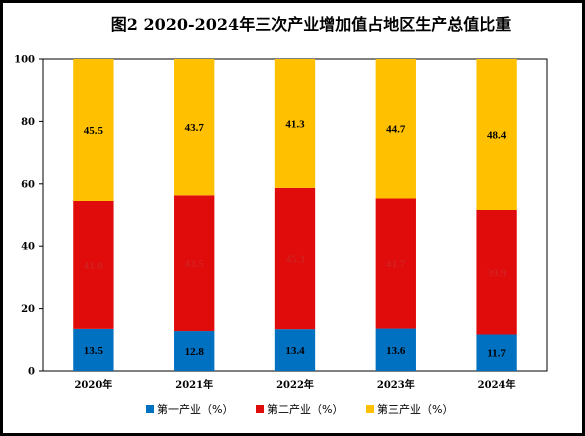  I want to click on data-label: 39.9, so click(497, 273).